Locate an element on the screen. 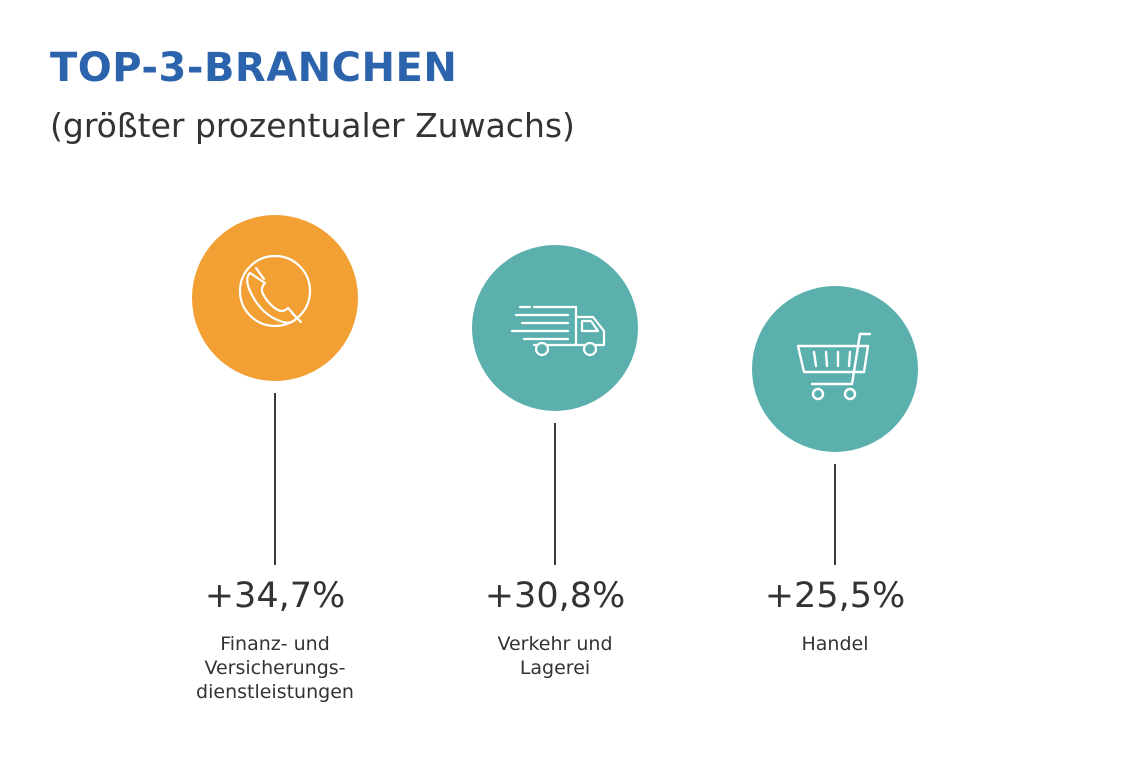 This screenshot has height=780, width=1127. value-label-finance: +34,7% is located at coordinates (275, 596).